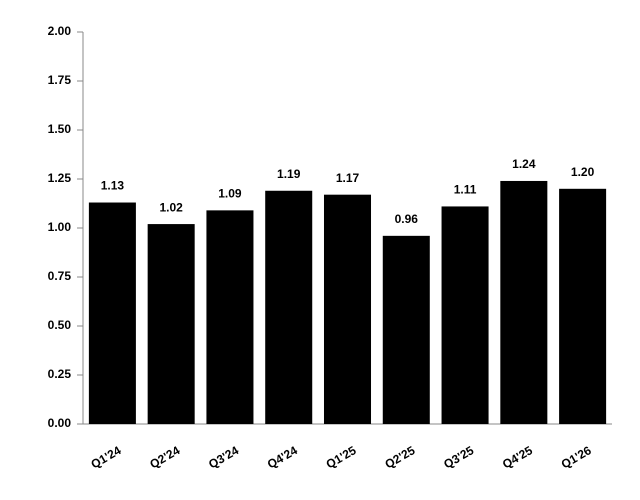  Describe the element at coordinates (113, 186) in the screenshot. I see `value-label: 1.13` at that location.